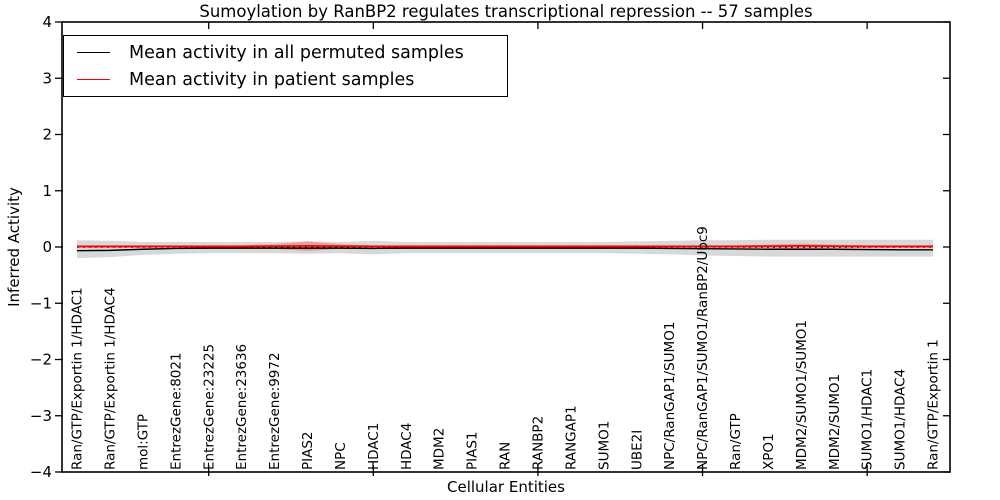 This screenshot has width=1000, height=500. What do you see at coordinates (440, 449) in the screenshot?
I see `x-category-label: MDM2` at bounding box center [440, 449].